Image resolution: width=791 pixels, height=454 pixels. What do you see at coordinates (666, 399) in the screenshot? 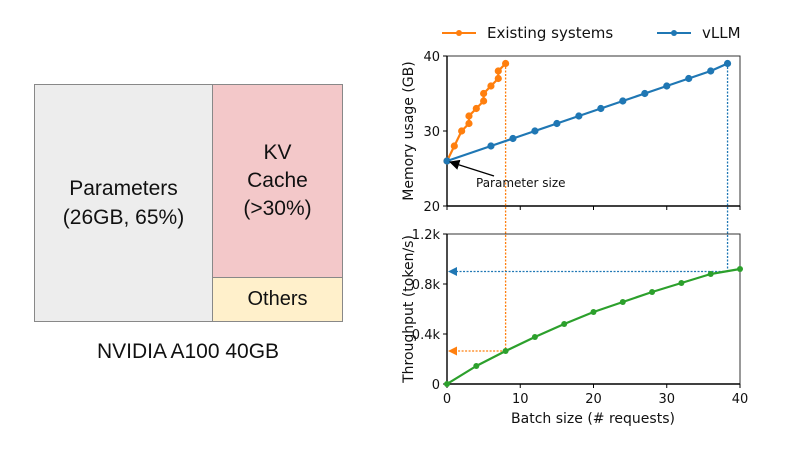
I see `throughput-xtick-label: 30` at bounding box center [666, 399].